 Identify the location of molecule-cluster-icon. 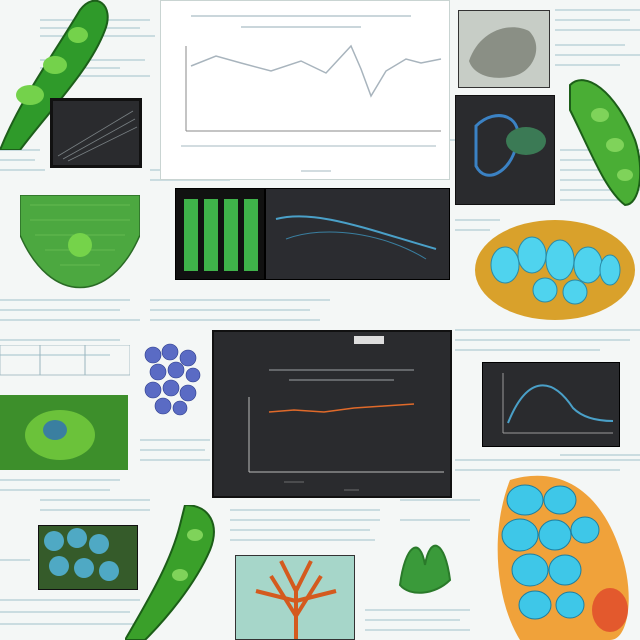
(172, 379).